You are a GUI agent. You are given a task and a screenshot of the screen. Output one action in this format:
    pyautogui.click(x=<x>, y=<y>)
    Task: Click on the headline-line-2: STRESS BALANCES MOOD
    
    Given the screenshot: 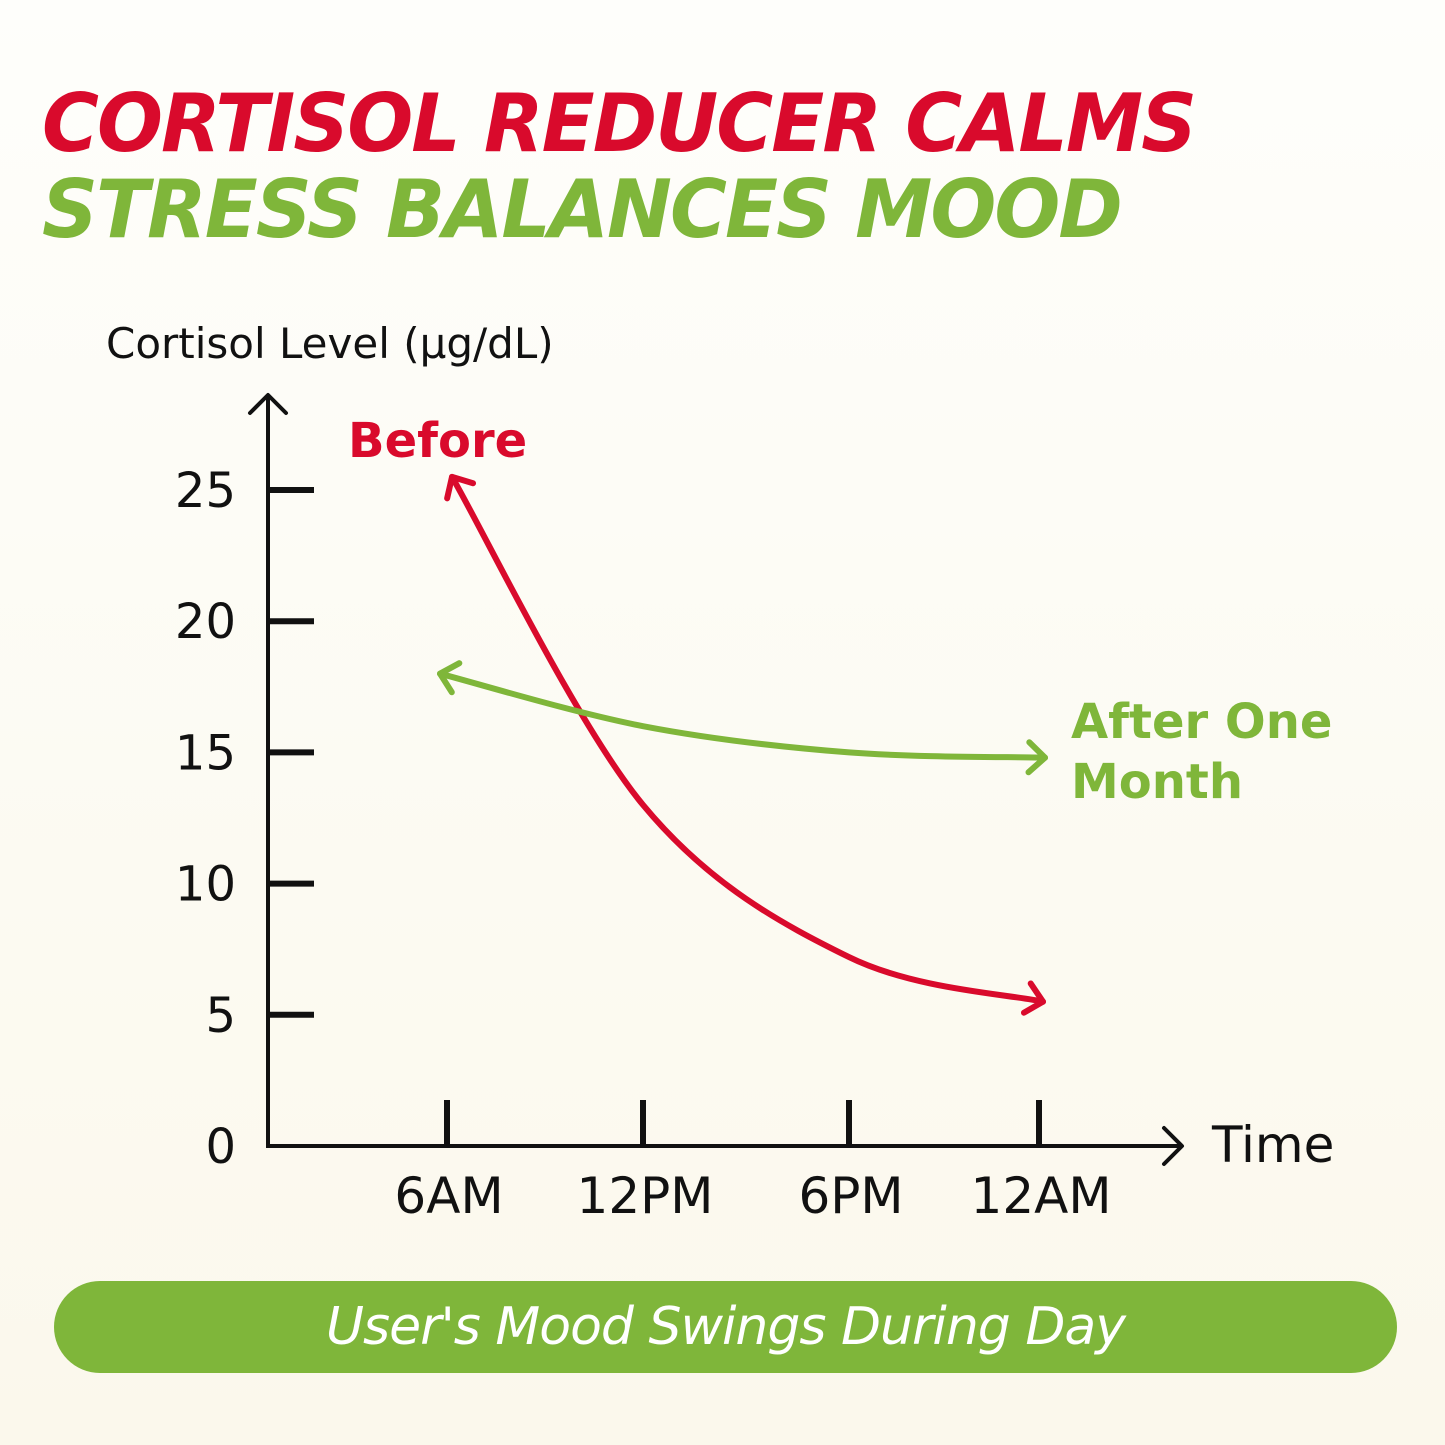 What is the action you would take?
    pyautogui.click(x=582, y=209)
    